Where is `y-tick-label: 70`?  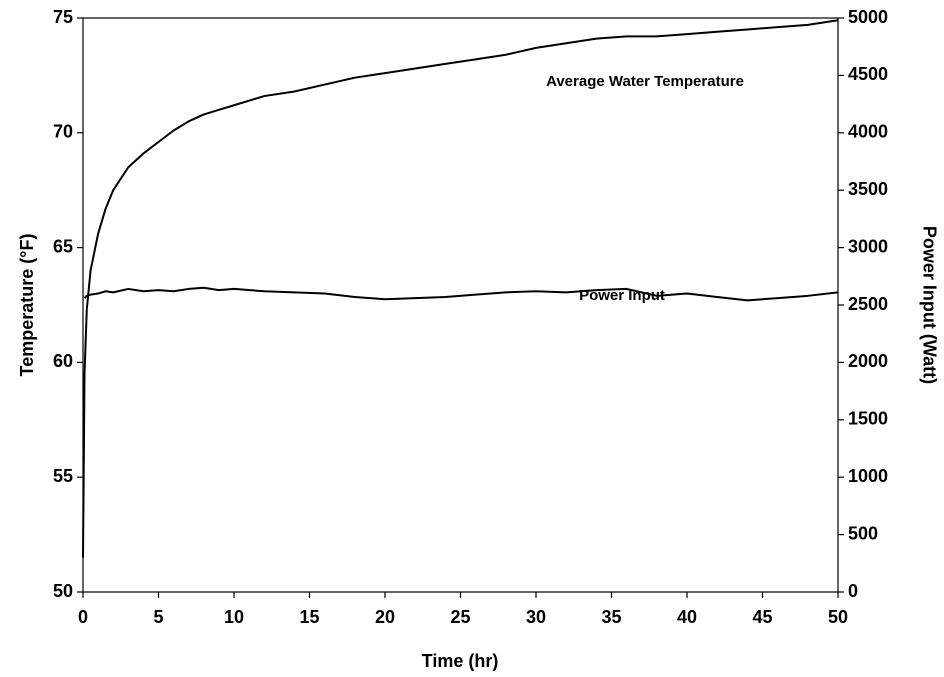 y-tick-label: 70 is located at coordinates (63, 132).